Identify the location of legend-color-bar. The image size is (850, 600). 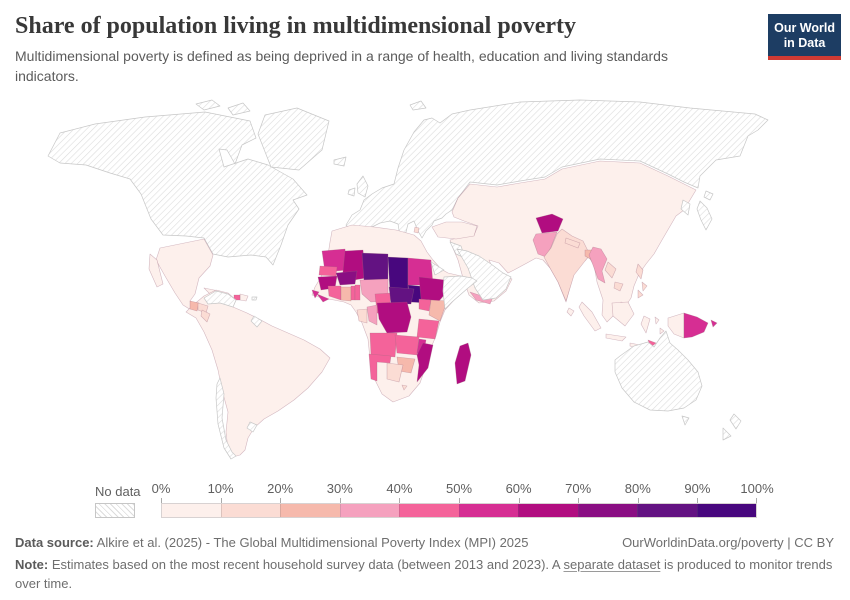
(459, 511).